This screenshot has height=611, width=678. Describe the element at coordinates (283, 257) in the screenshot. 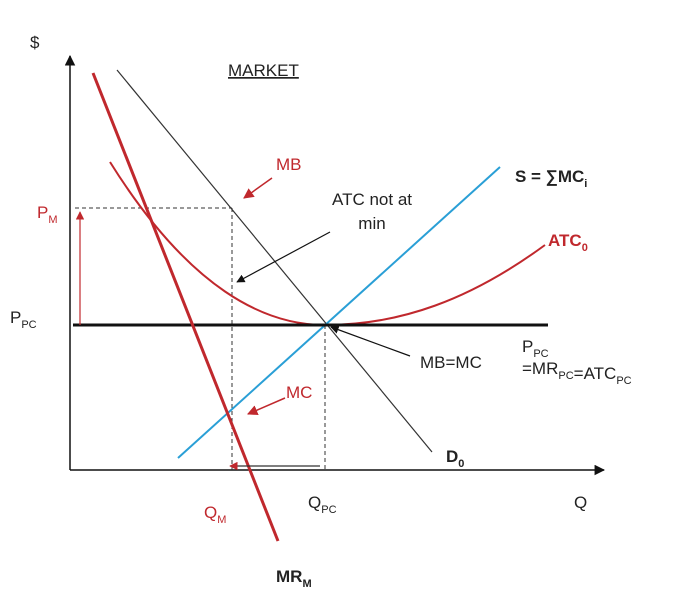

I see `atc-note-arrow` at that location.